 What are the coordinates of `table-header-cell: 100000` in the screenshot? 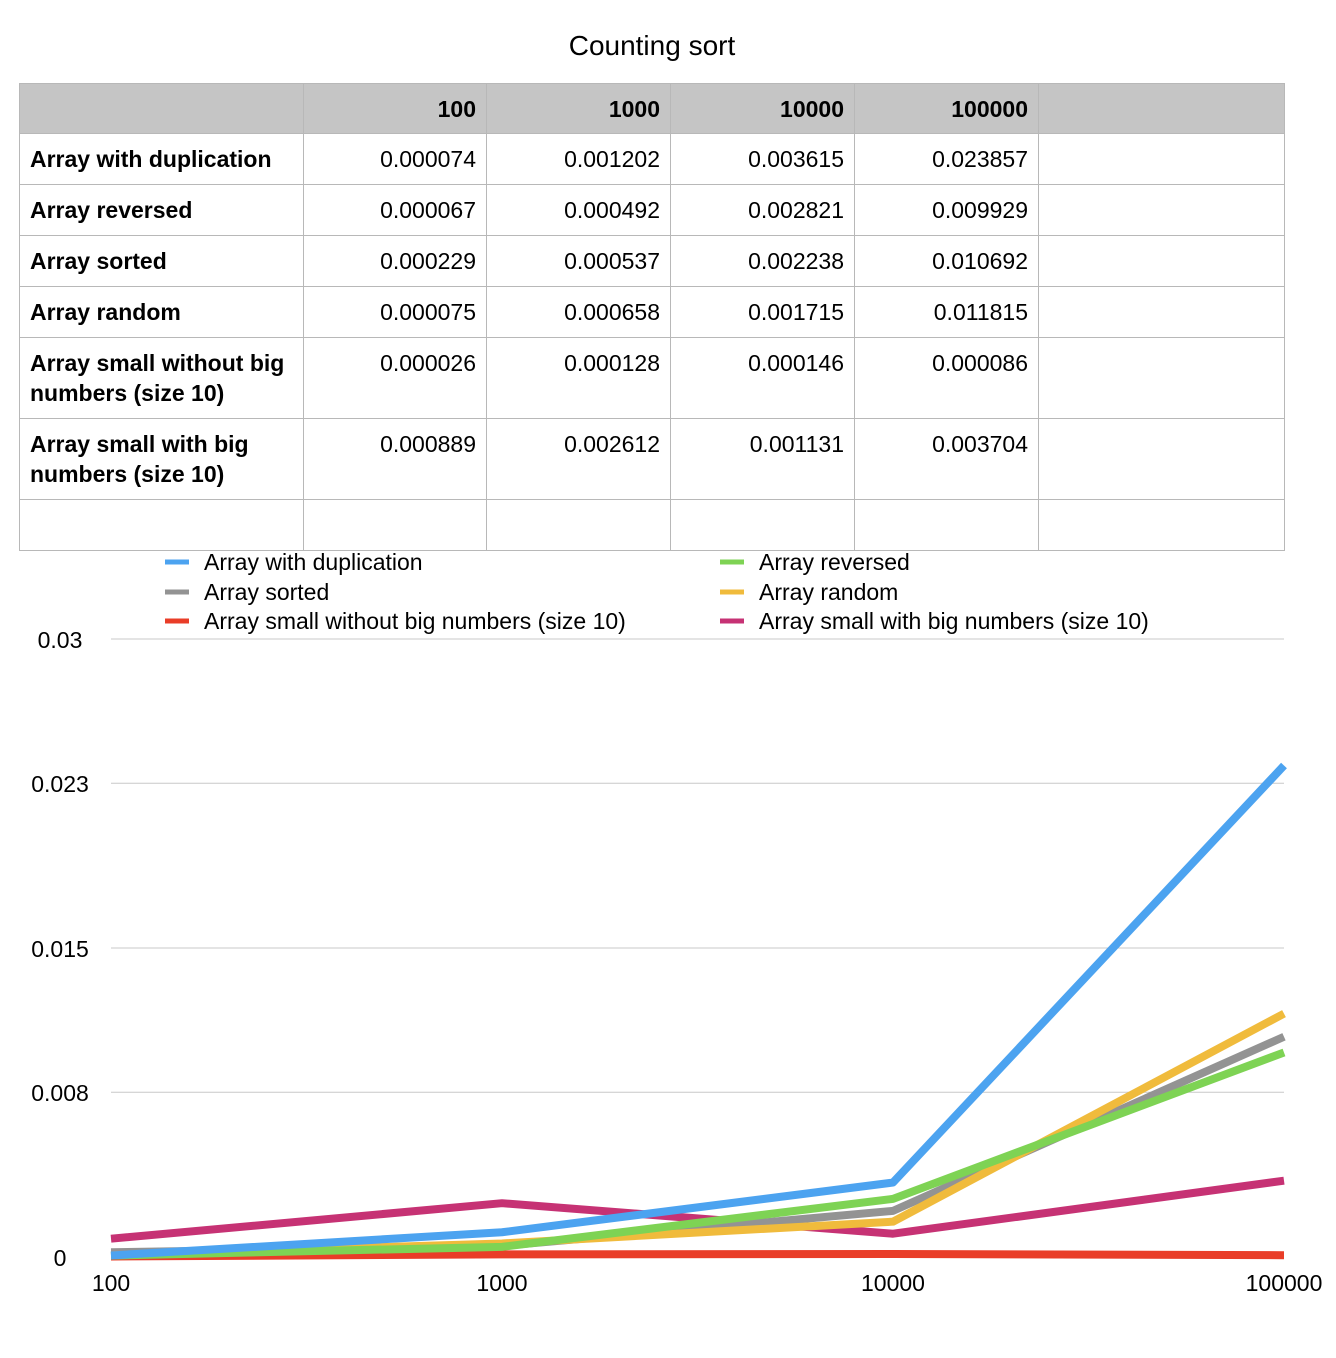 It's located at (946, 108).